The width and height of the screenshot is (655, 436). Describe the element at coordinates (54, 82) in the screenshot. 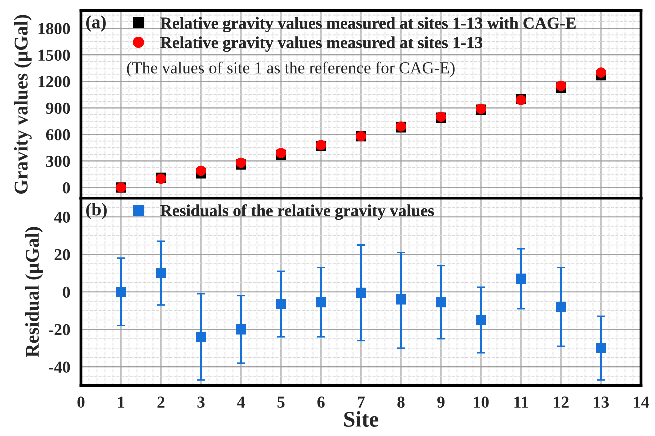

I see `y-tick-label: 1200` at that location.